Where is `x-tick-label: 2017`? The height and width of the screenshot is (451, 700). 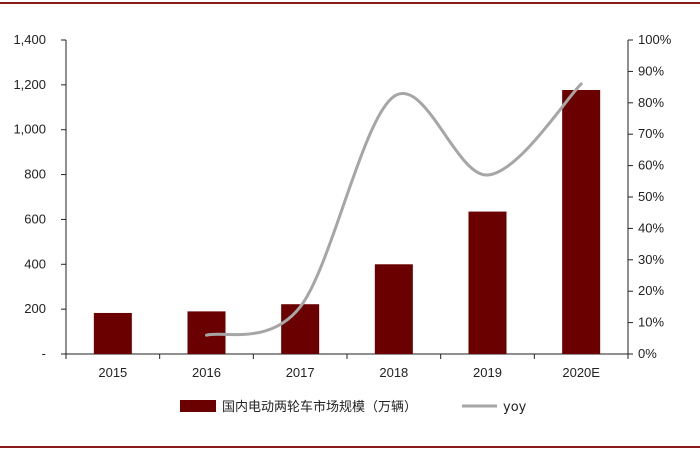
x-tick-label: 2017 is located at coordinates (300, 372).